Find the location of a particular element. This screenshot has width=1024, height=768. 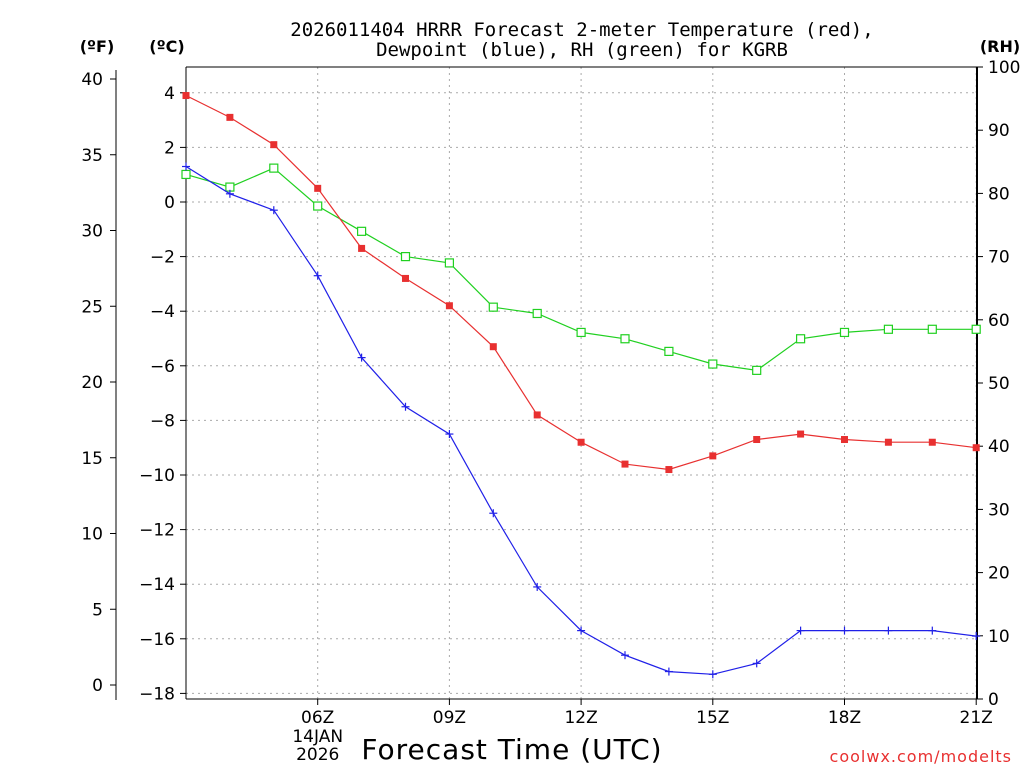

rh-tick-label: 80 is located at coordinates (999, 194).